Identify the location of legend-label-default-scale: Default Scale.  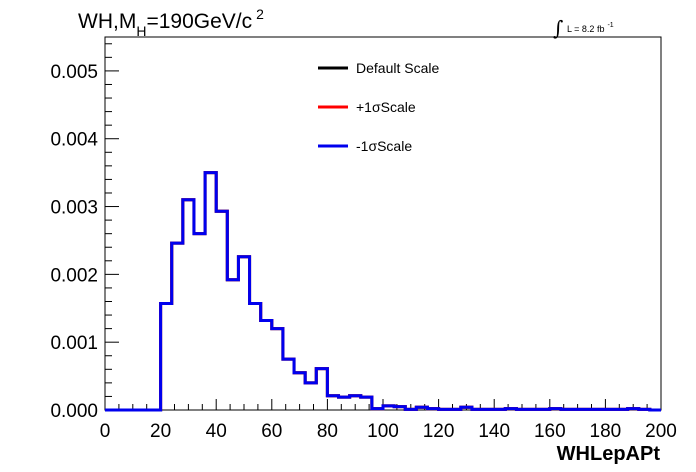
(397, 68).